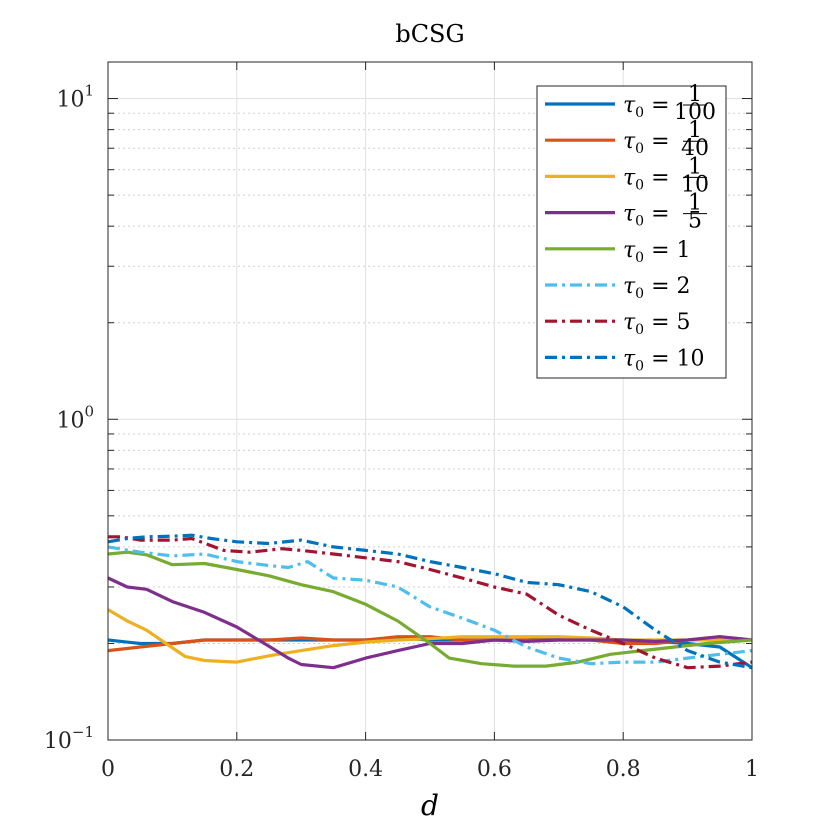 The image size is (830, 830). I want to click on legend-label: τ0 = 2, so click(657, 288).